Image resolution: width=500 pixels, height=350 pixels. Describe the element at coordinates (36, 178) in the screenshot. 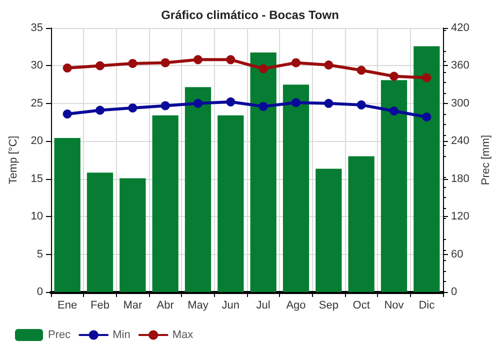

I see `y-tick-label: 15` at that location.